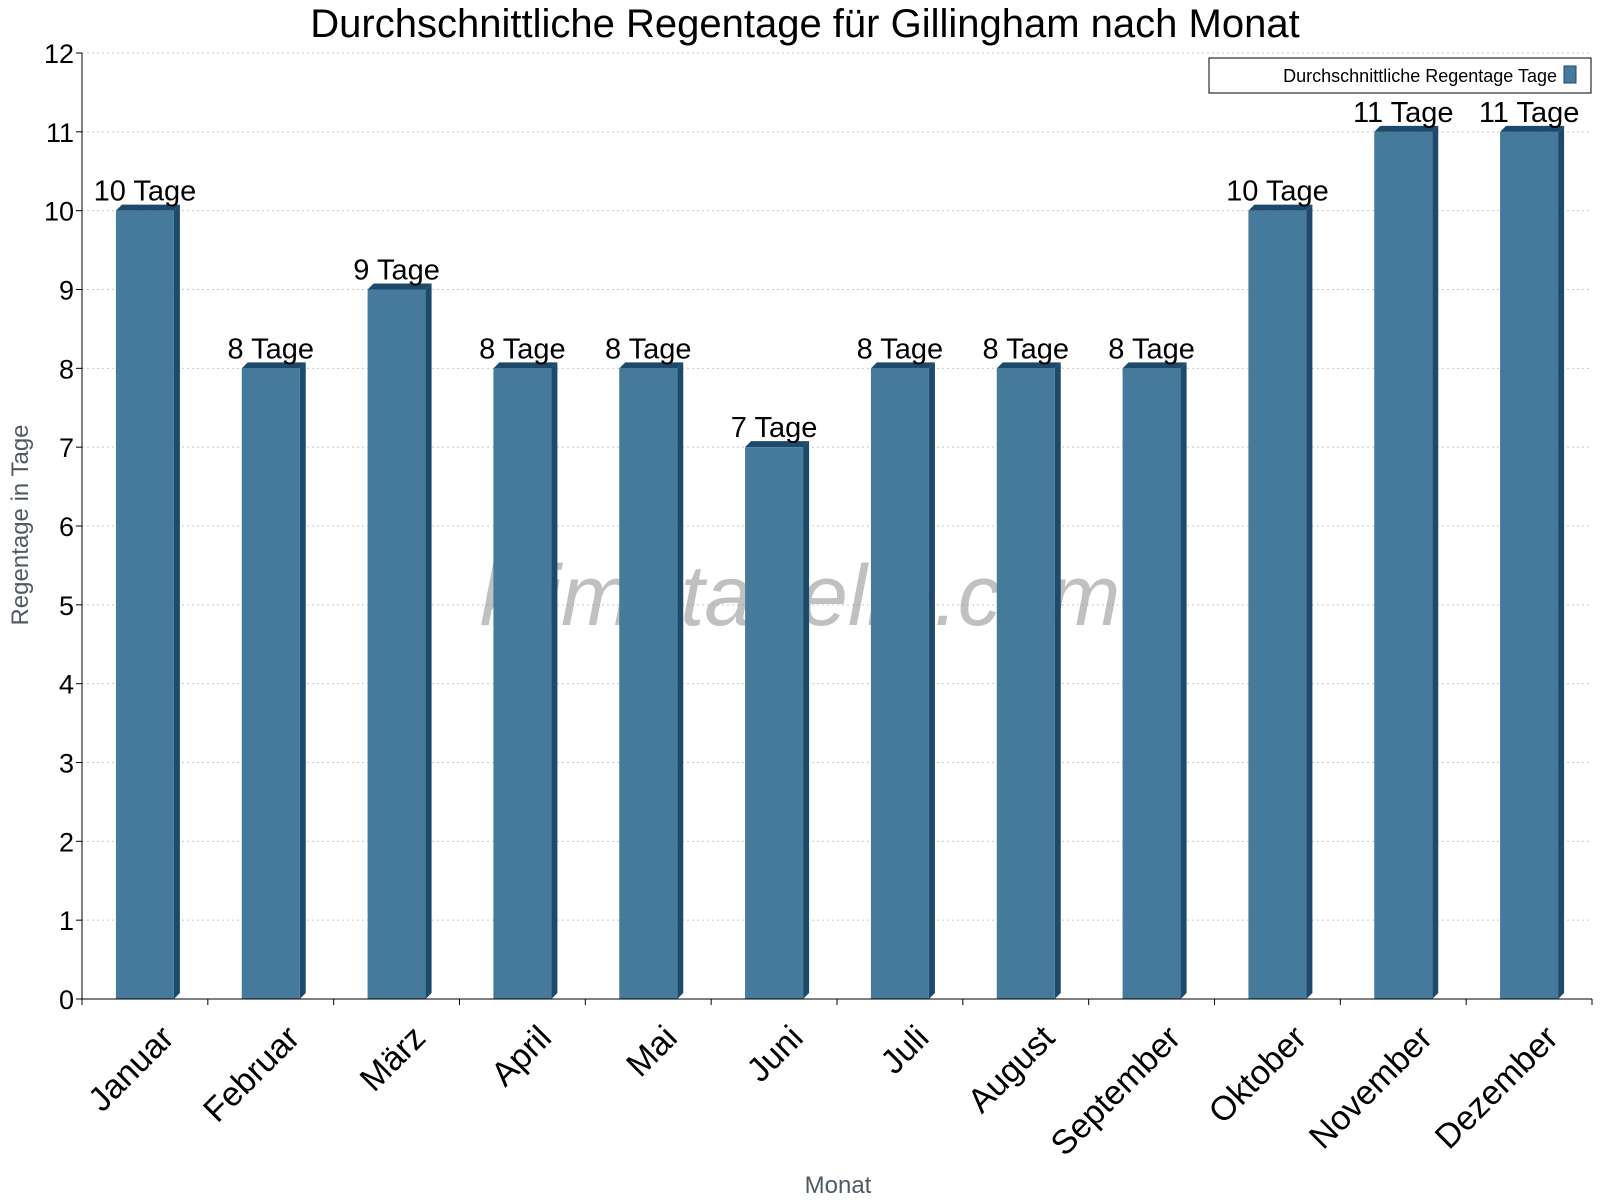 This screenshot has height=1200, width=1600. What do you see at coordinates (1012, 1069) in the screenshot?
I see `x-tick-label: August` at bounding box center [1012, 1069].